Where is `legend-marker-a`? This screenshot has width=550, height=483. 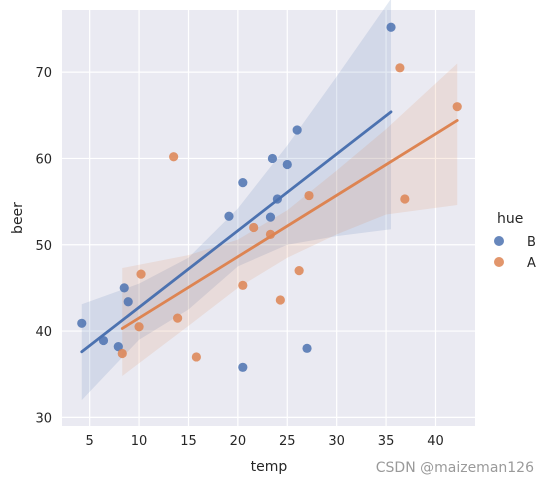 legend-marker-a is located at coordinates (499, 262).